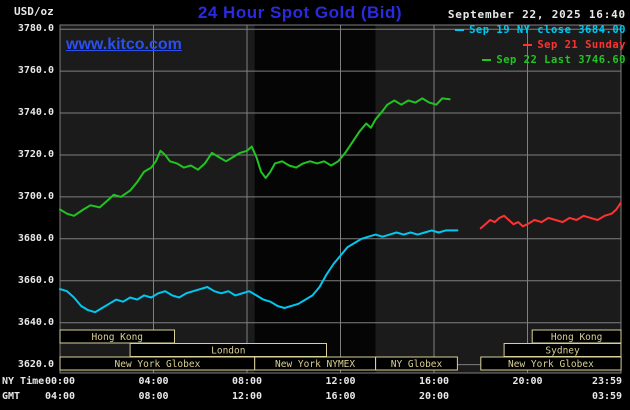 The width and height of the screenshot is (630, 410). What do you see at coordinates (124, 44) in the screenshot?
I see `kitco-watermark-link: www.kitco.com` at bounding box center [124, 44].